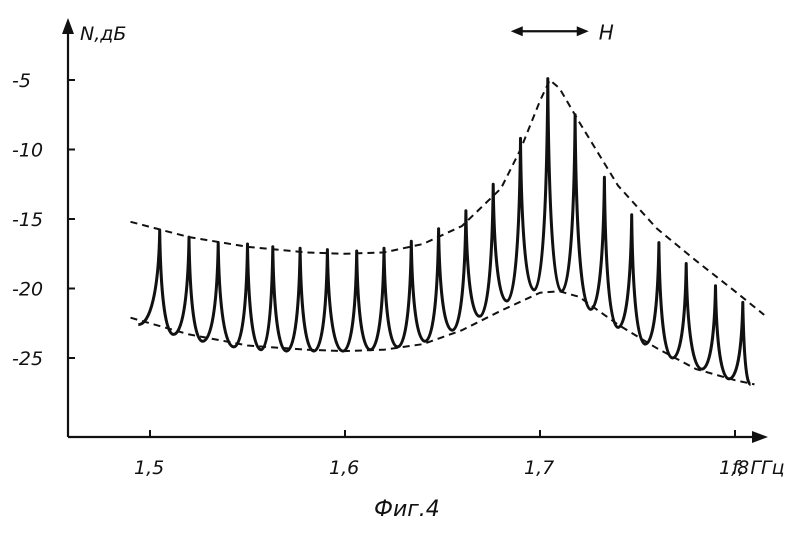 Image resolution: width=800 pixels, height=533 pixels. Describe the element at coordinates (758, 468) in the screenshot. I see `x-axis-label: f, ГГц` at that location.